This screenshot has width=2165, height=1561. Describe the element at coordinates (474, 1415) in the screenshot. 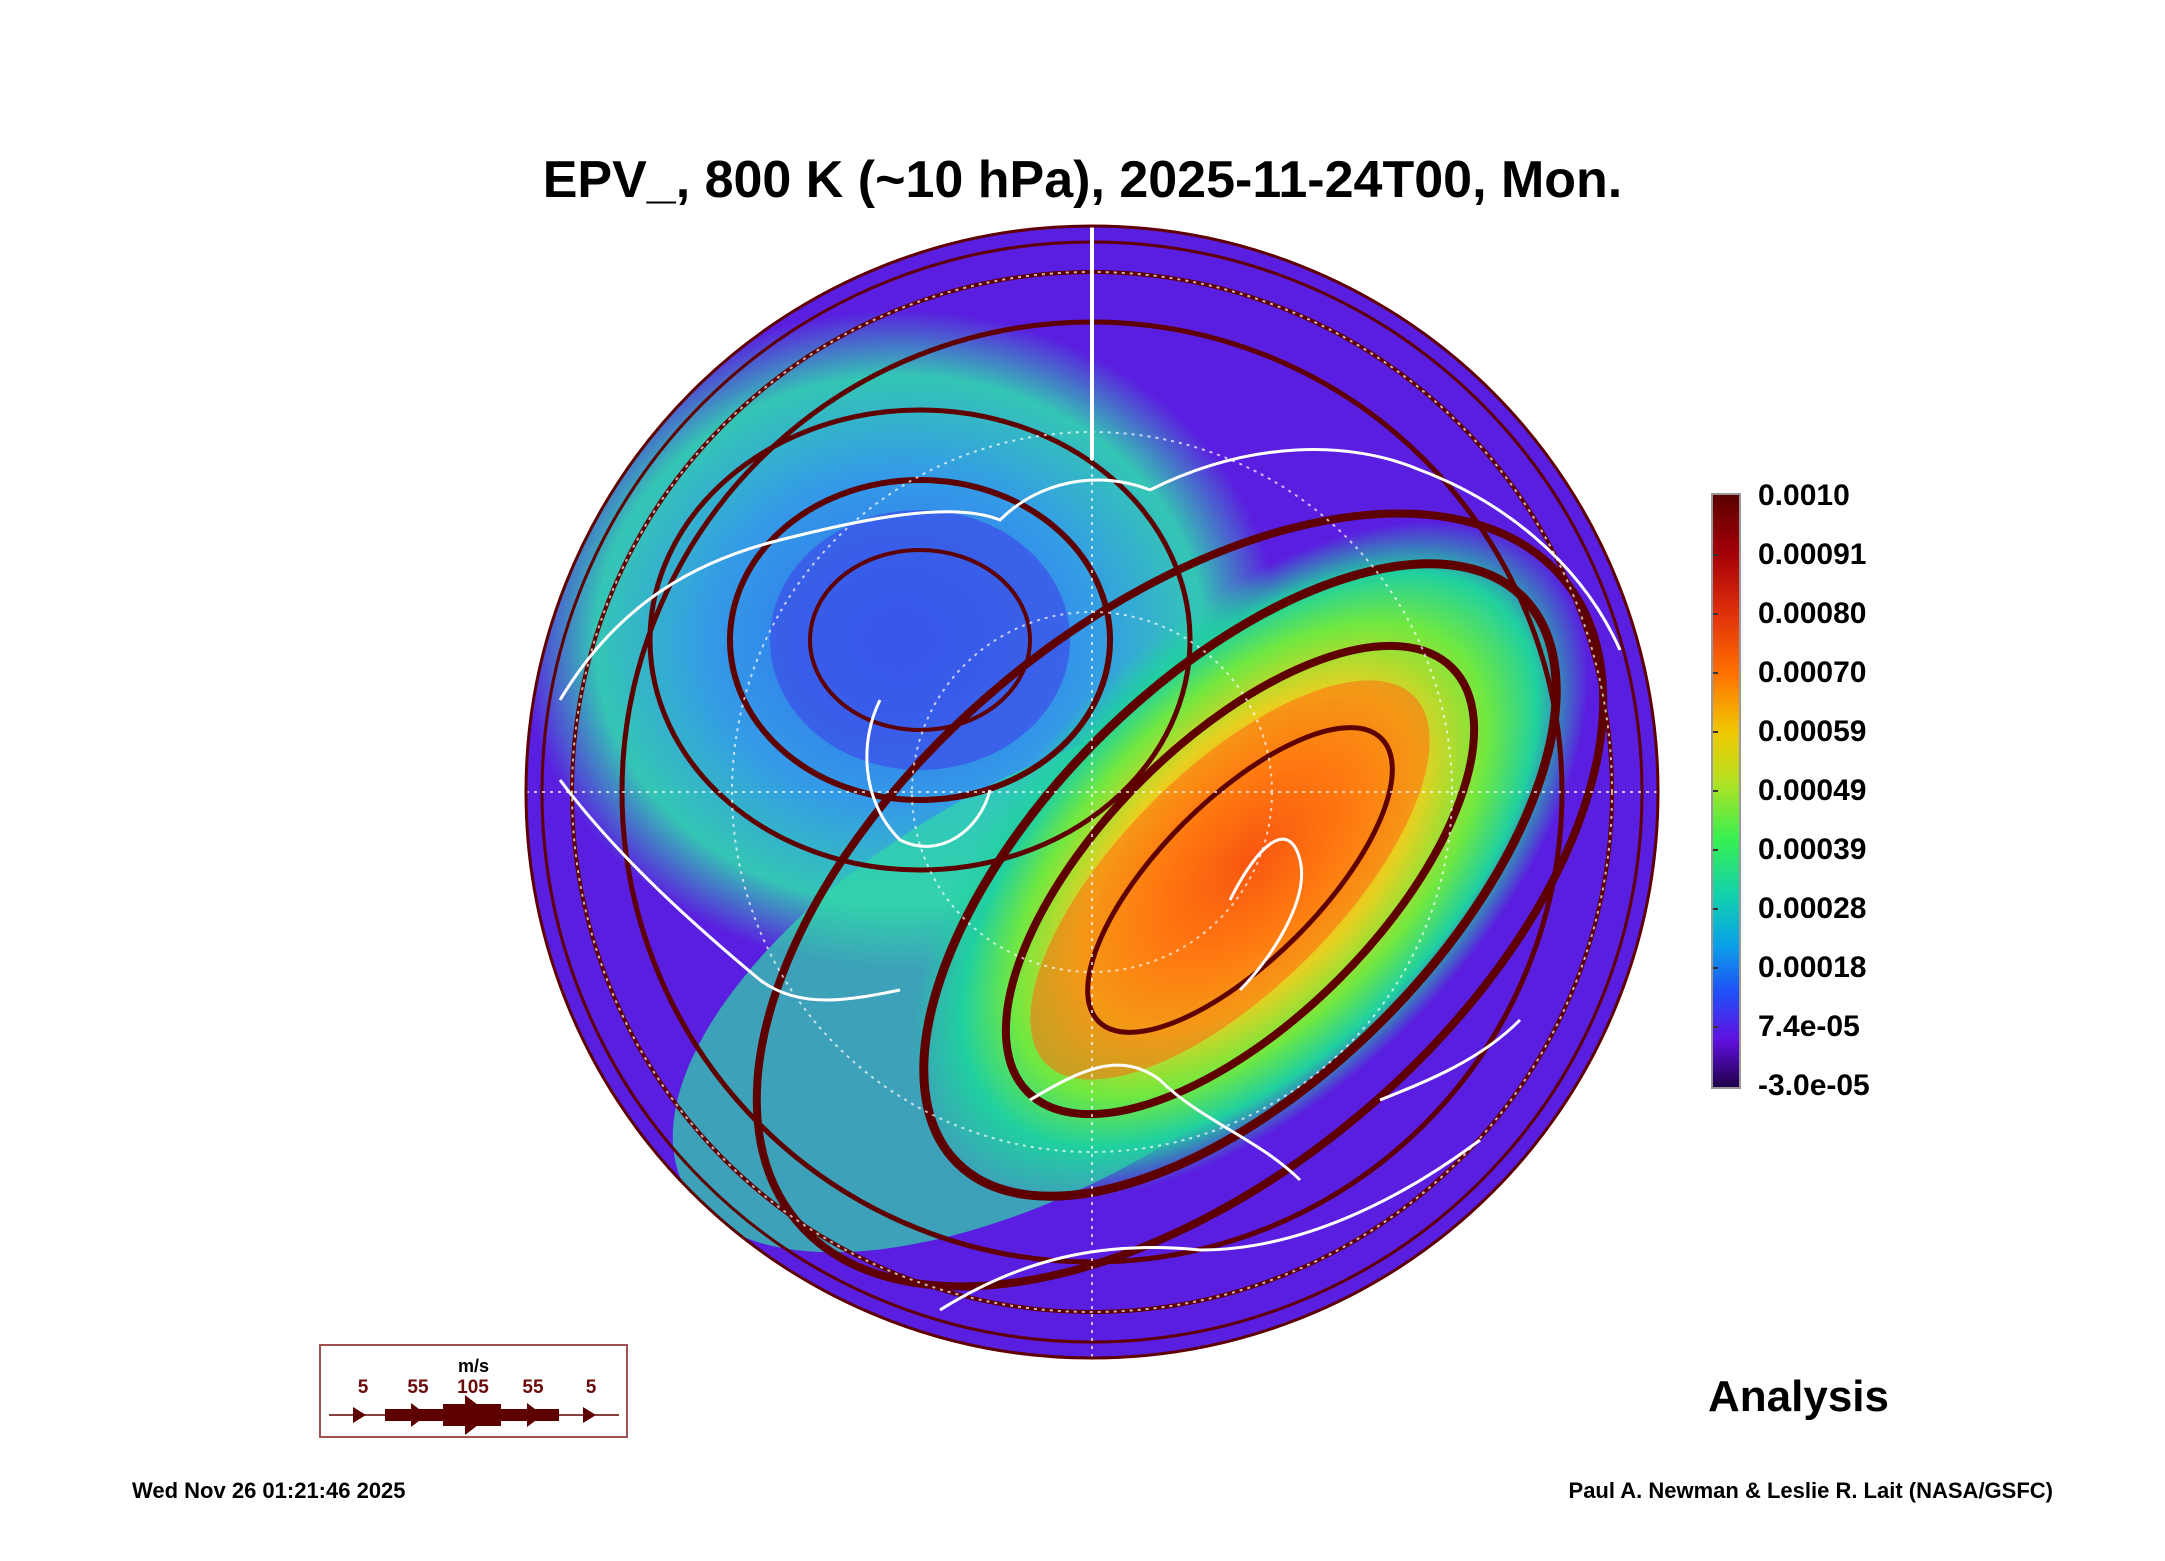

I see `wind-arrow-scale` at that location.